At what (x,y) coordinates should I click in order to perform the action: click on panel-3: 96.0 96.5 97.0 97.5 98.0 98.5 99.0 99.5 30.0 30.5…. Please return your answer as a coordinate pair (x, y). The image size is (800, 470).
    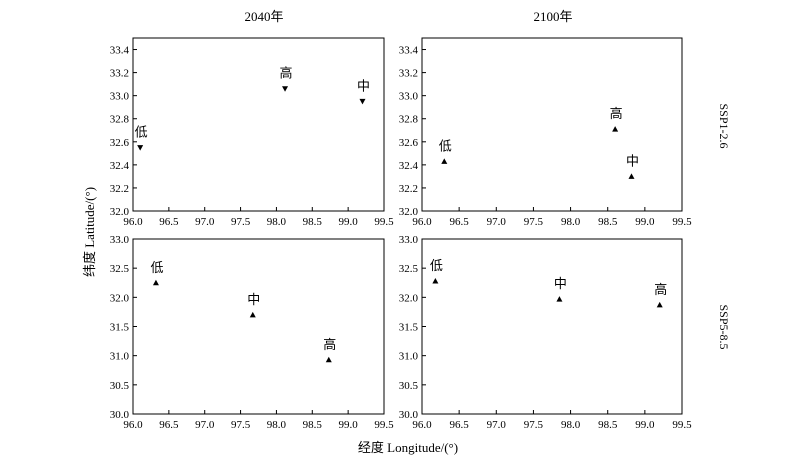
    Looking at the image, I should click on (252, 332).